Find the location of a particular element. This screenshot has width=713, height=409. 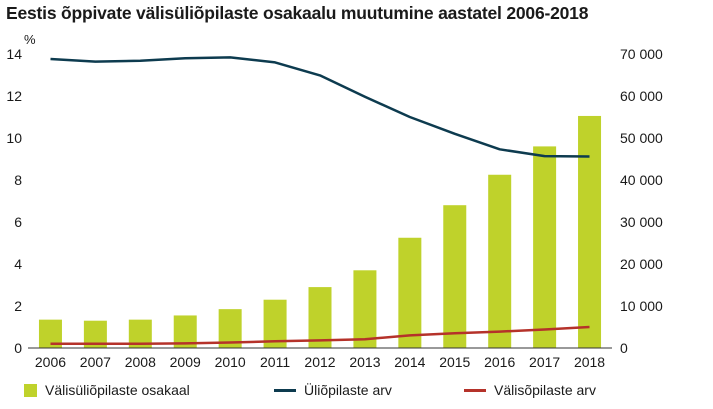

series-line is located at coordinates (320, 335).